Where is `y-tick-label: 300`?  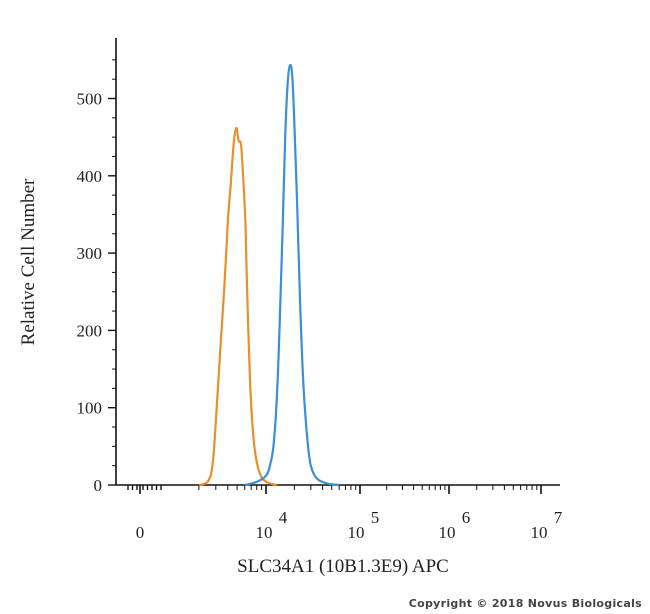
y-tick-label: 300 is located at coordinates (90, 253).